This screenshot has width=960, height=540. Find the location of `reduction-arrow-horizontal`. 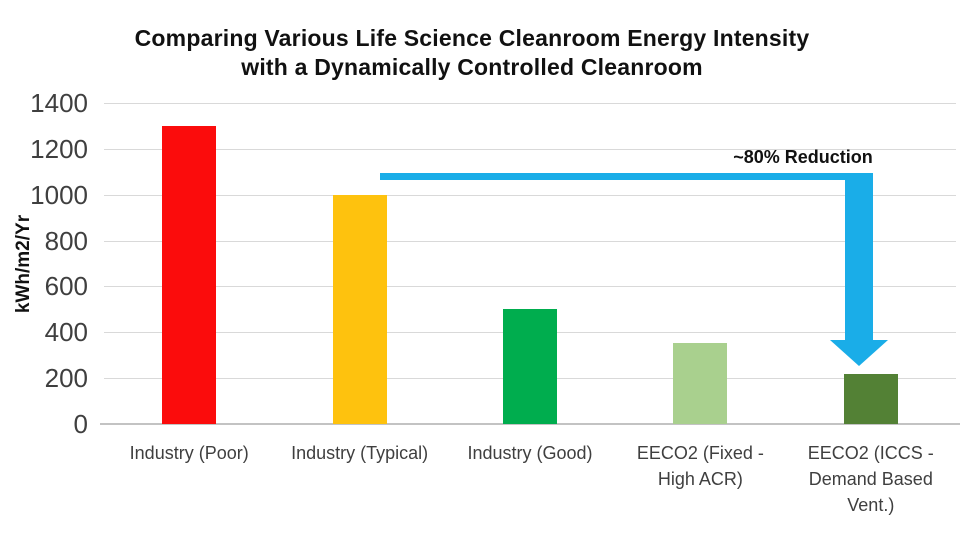

reduction-arrow-horizontal is located at coordinates (626, 177).